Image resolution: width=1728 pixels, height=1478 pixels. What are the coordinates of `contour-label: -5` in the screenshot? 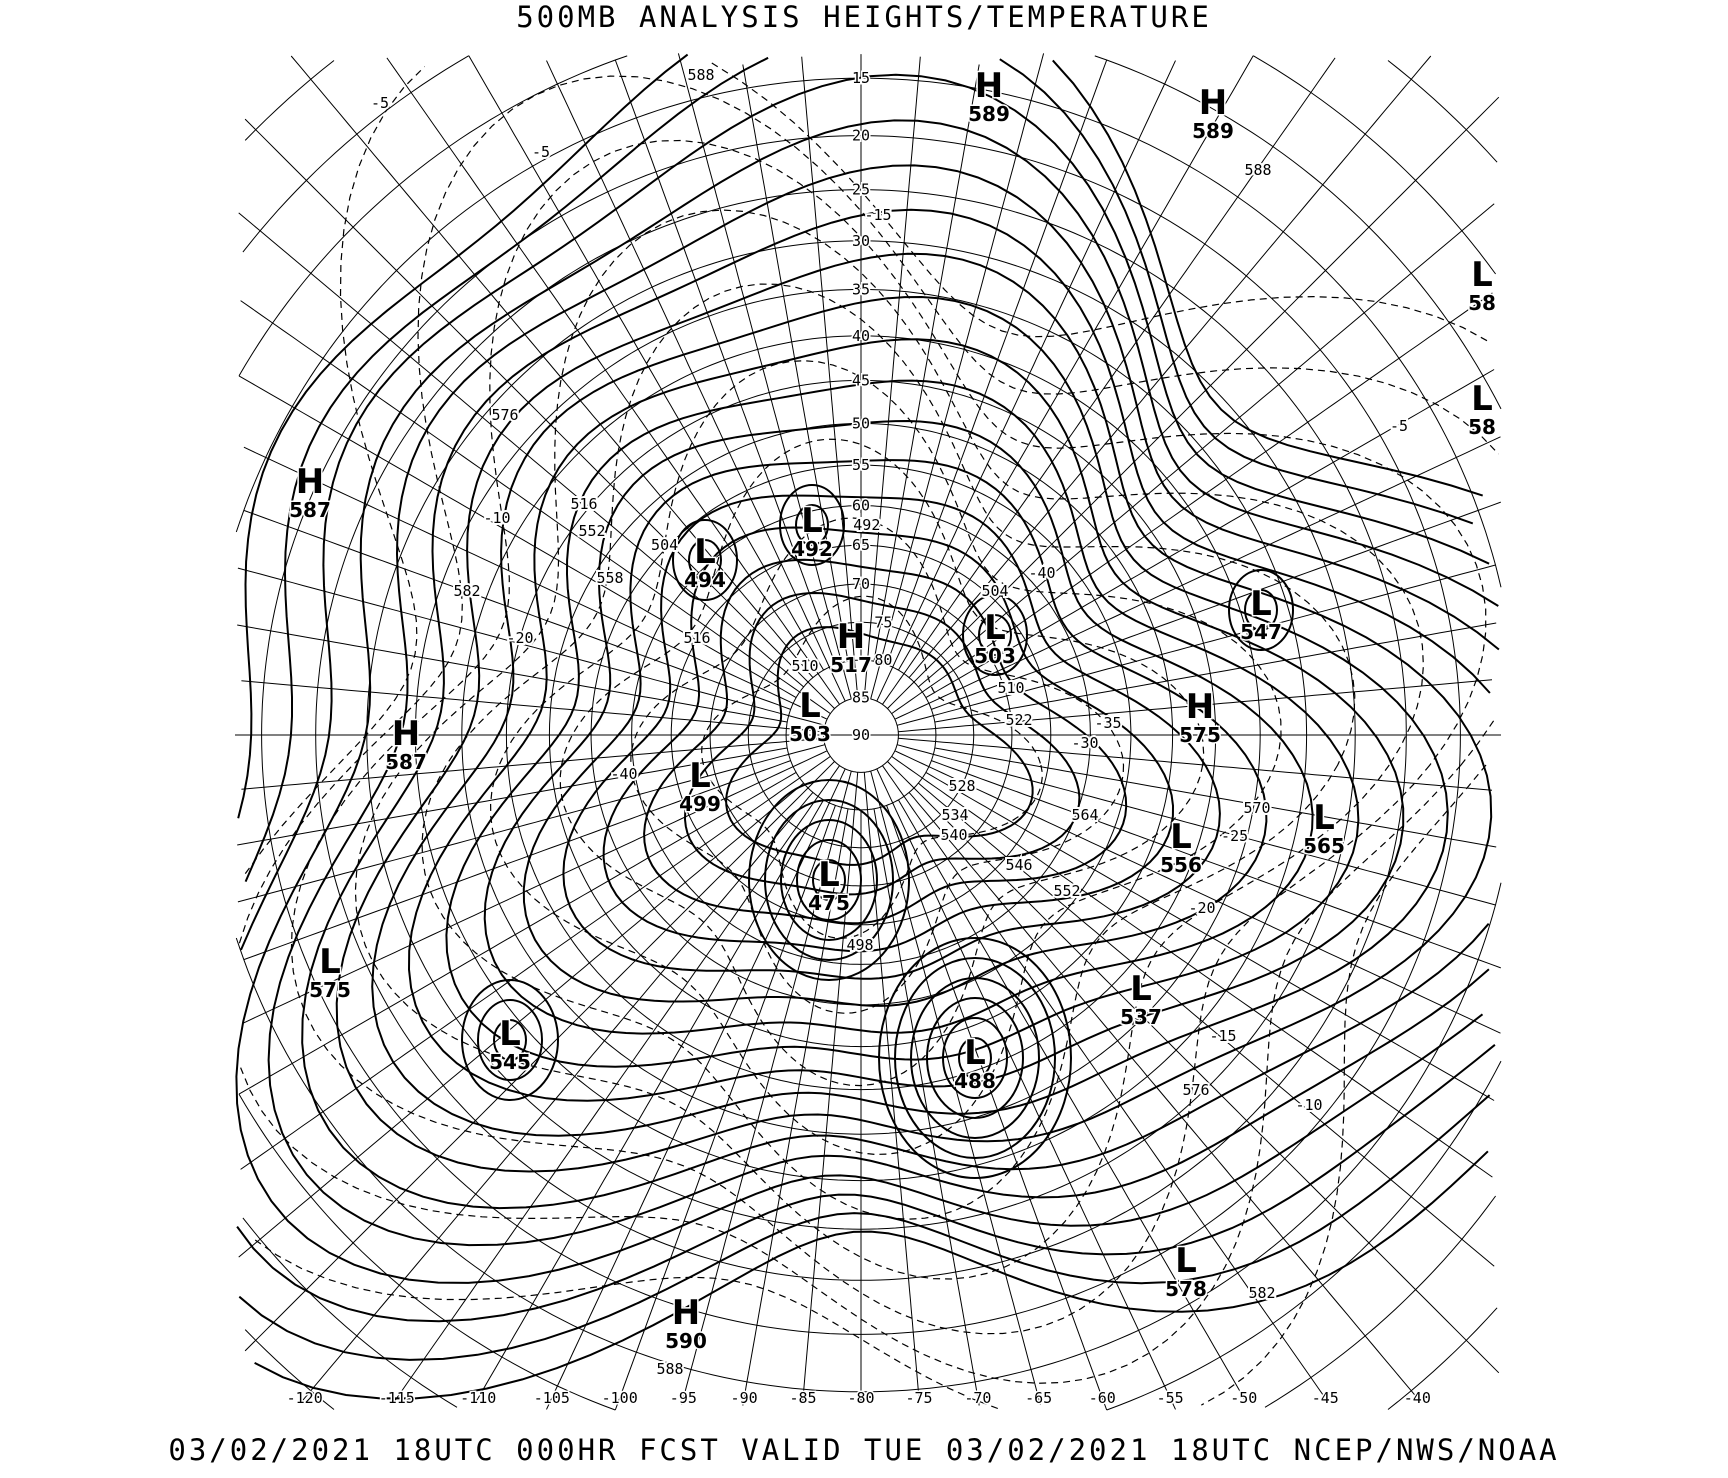 It's located at (380, 103).